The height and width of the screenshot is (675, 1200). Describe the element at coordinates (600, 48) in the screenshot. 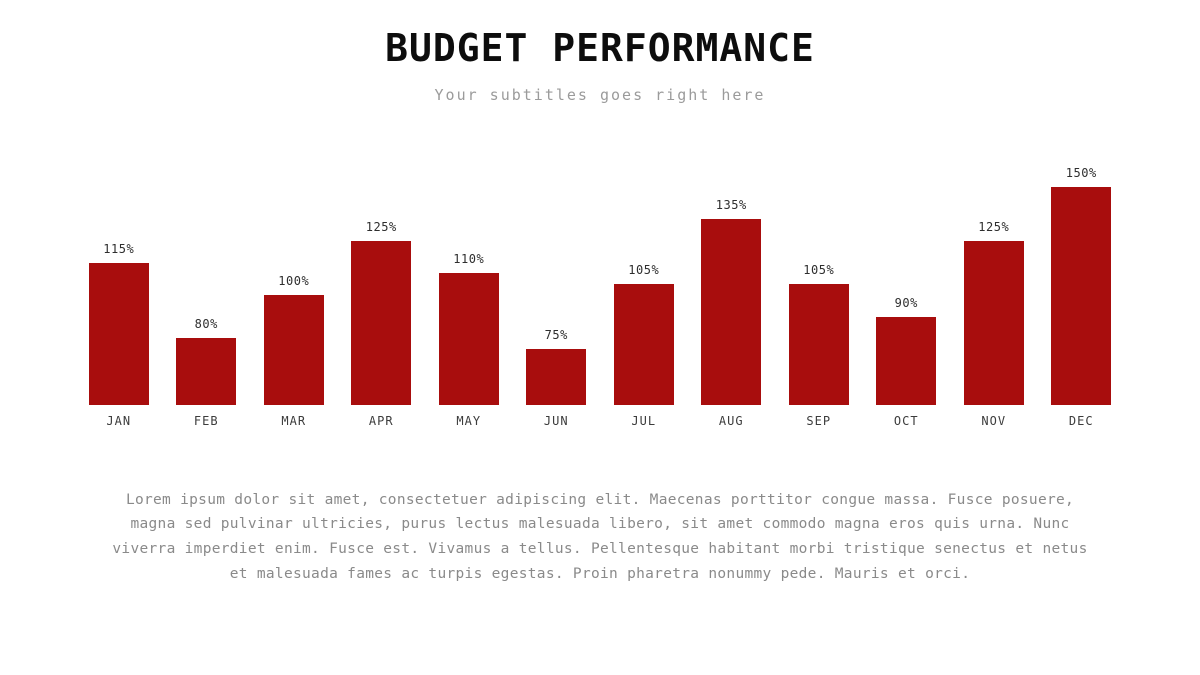

I see `page-title: BUDGET PERFORMANCE` at that location.